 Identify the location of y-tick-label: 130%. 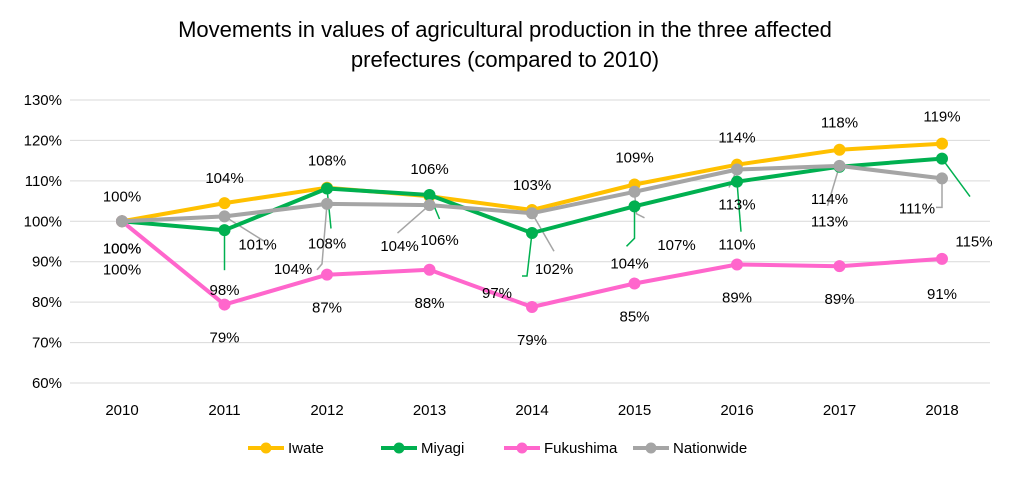
(43, 100).